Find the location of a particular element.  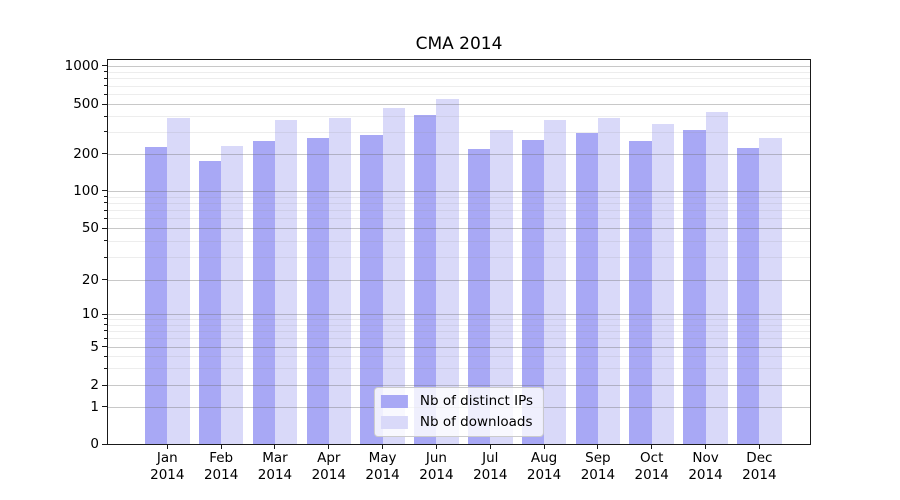

x-tick-label: May 2014 is located at coordinates (382, 466).